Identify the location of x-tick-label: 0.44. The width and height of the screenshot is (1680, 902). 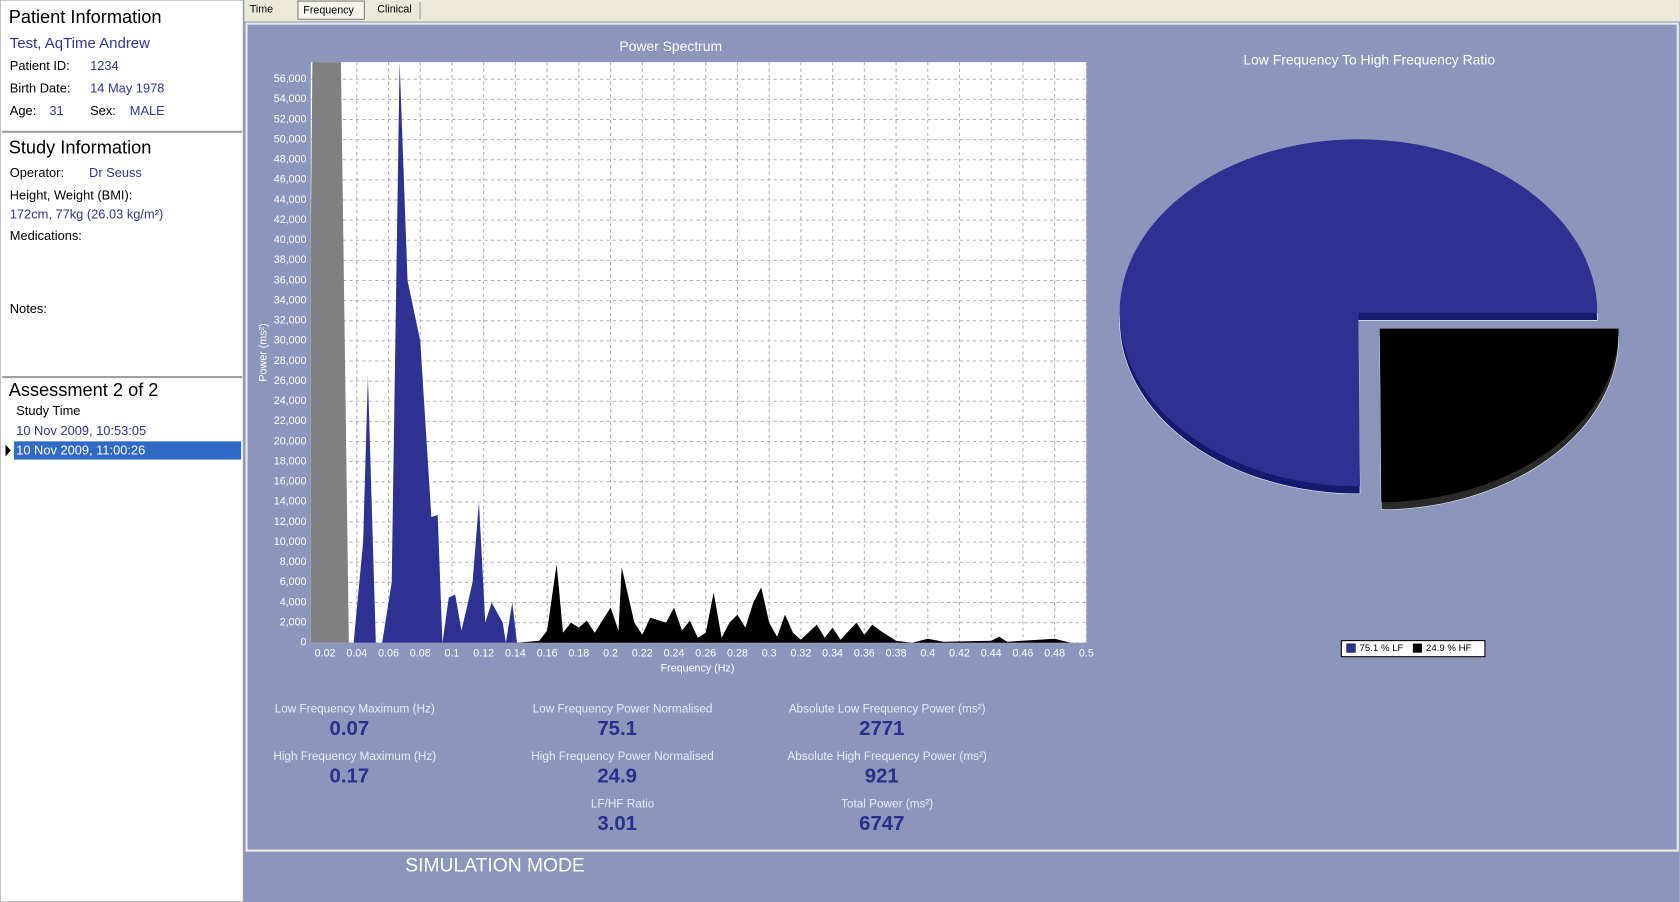
(991, 653).